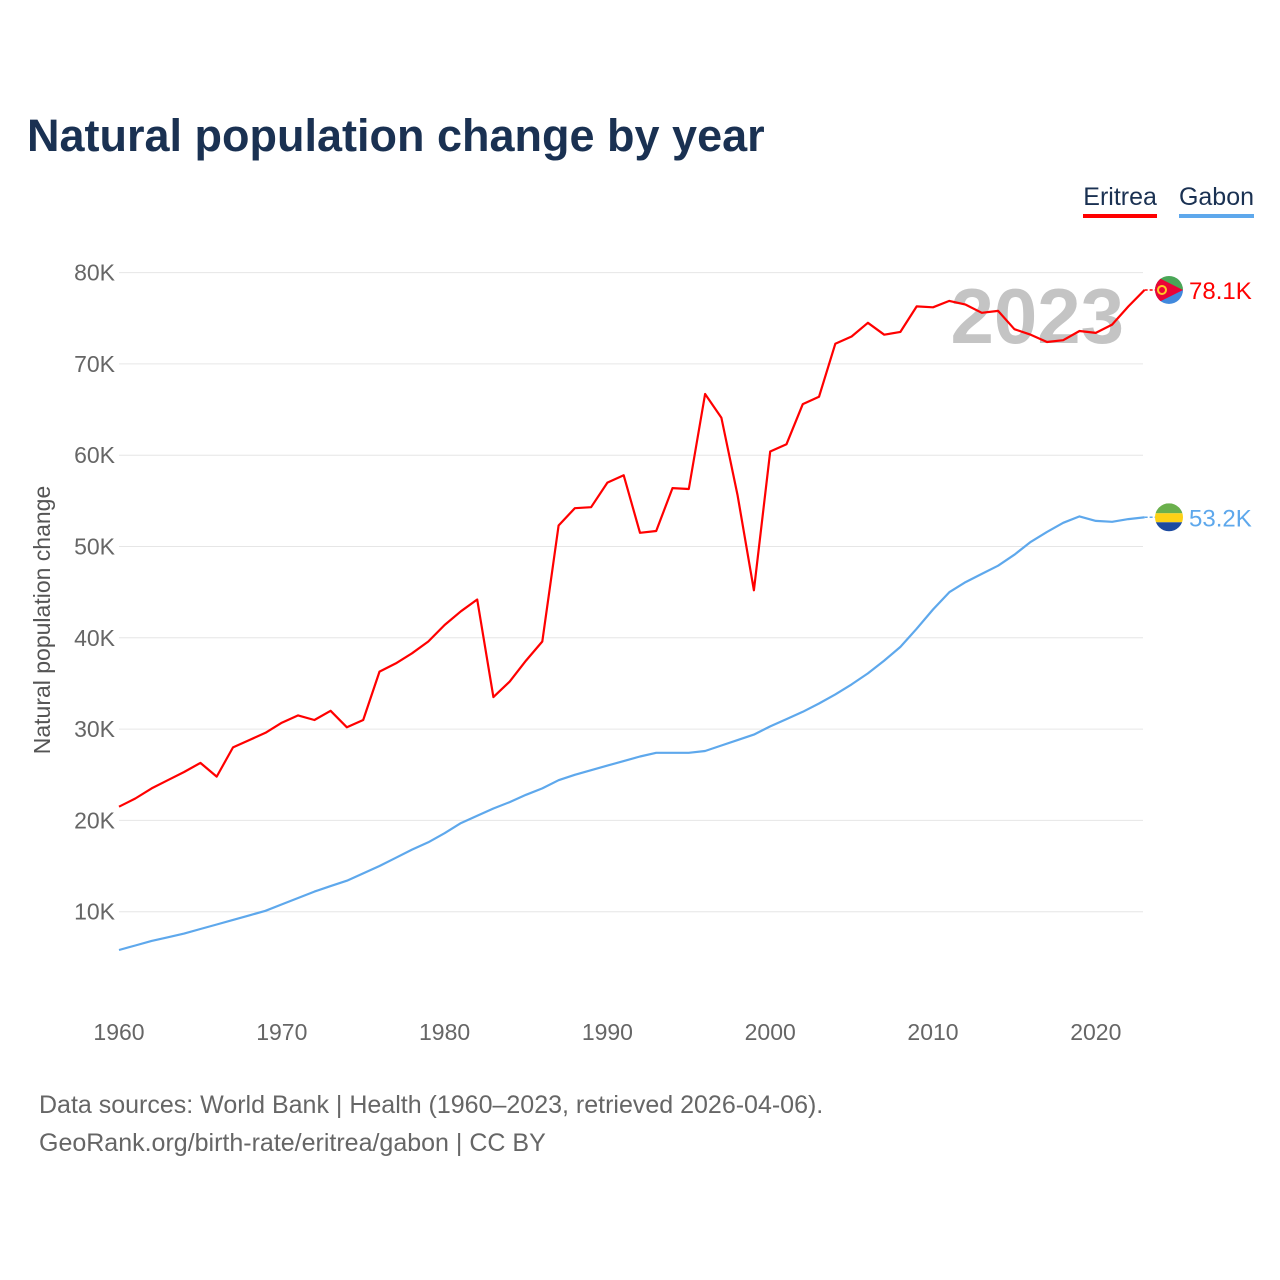  What do you see at coordinates (1037, 316) in the screenshot?
I see `year-watermark: 2023` at bounding box center [1037, 316].